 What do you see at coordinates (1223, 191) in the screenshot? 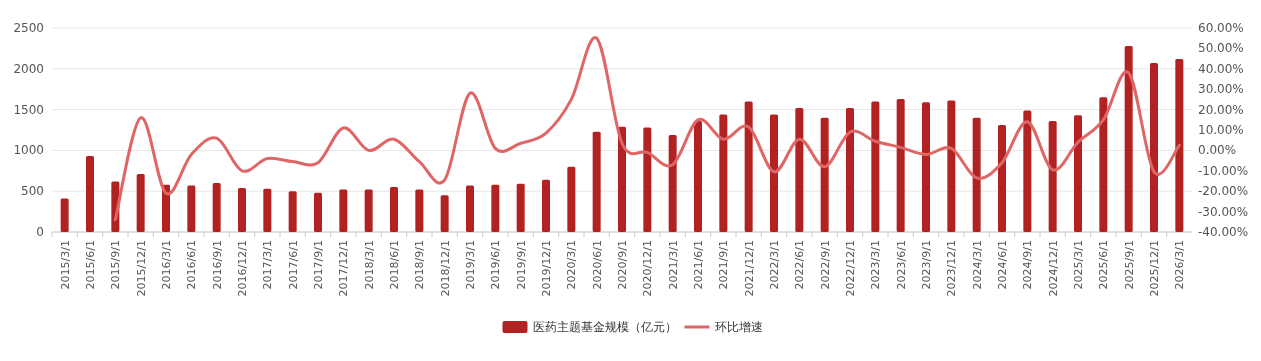
I see `y2-tick-label: -20.00%` at bounding box center [1223, 191].